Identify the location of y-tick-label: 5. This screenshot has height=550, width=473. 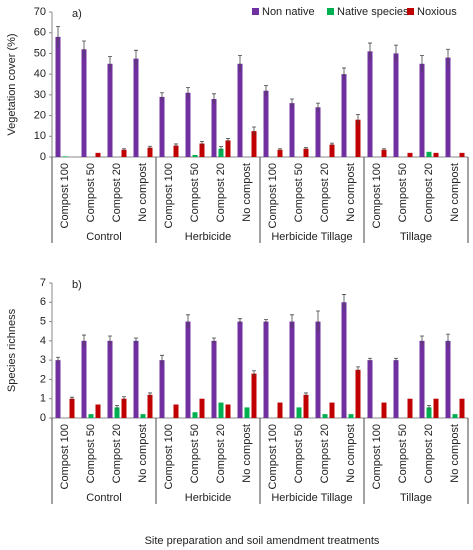
(43, 321).